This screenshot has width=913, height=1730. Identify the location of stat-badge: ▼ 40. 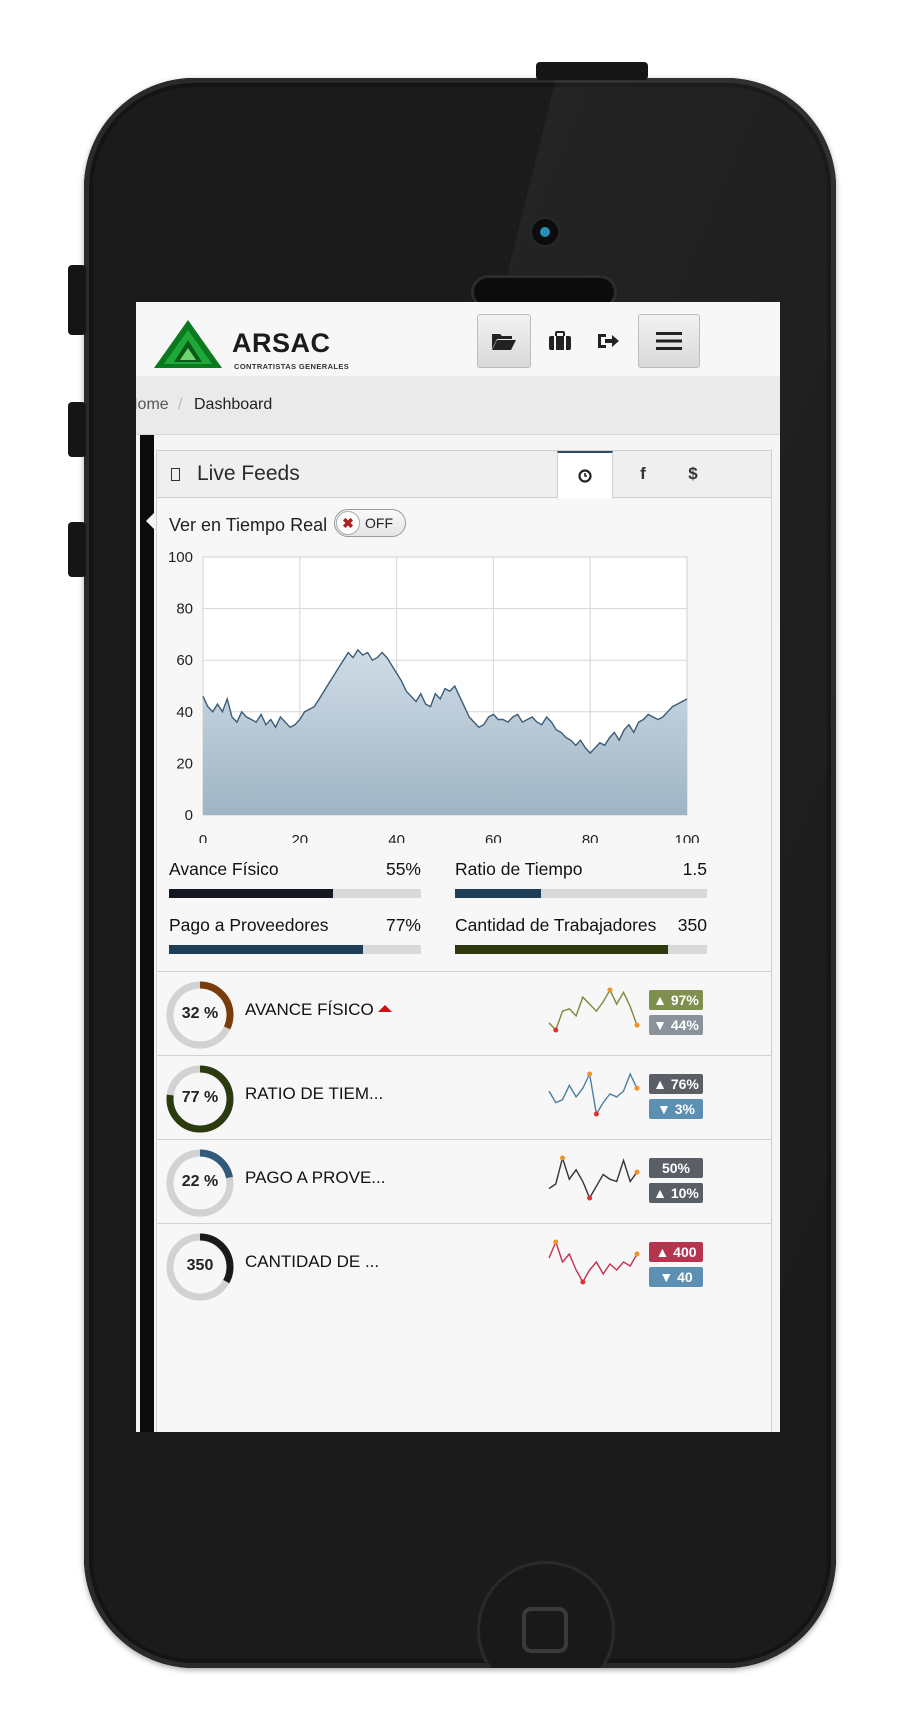
(676, 1277).